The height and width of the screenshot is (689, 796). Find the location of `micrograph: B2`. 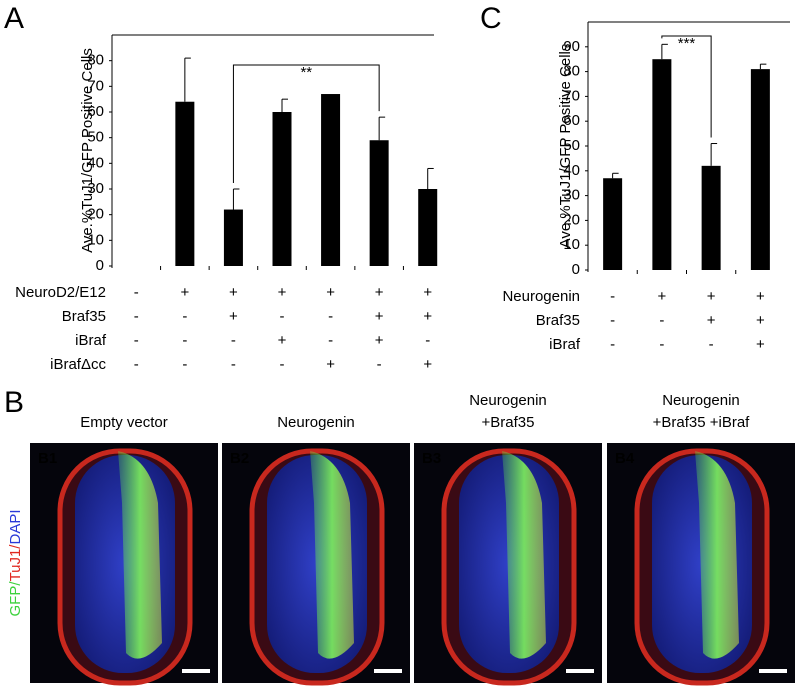

micrograph: B2 is located at coordinates (316, 564).